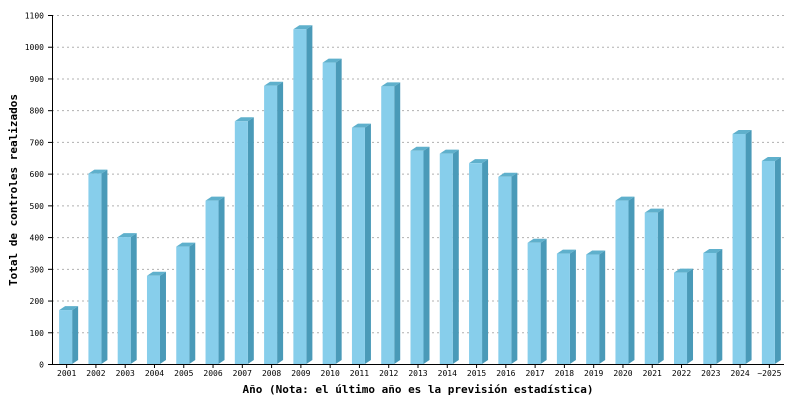  I want to click on y-tick-label: 700, so click(37, 142).